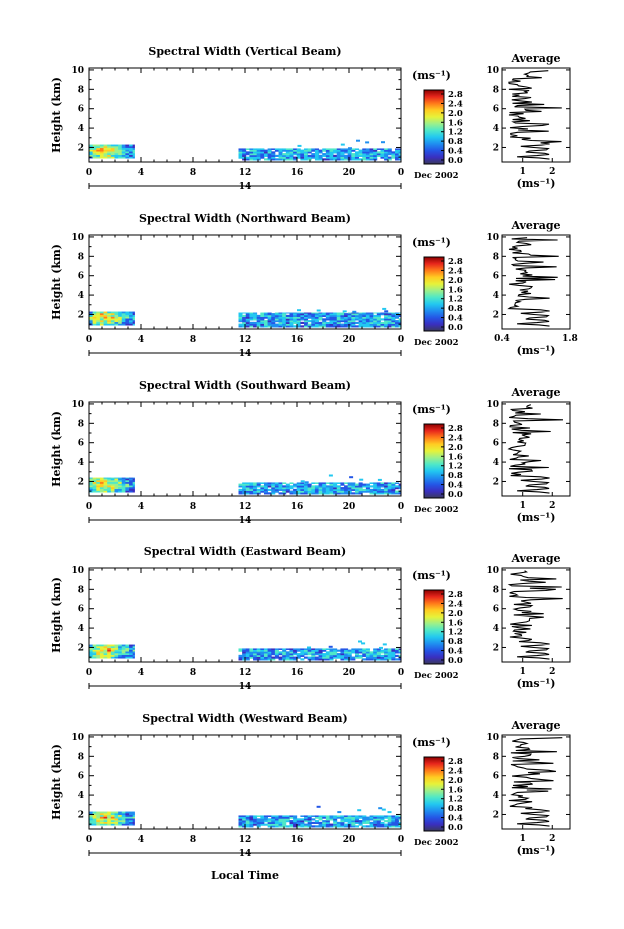 The height and width of the screenshot is (929, 624). I want to click on colorbar-label: 0.0, so click(455, 161).